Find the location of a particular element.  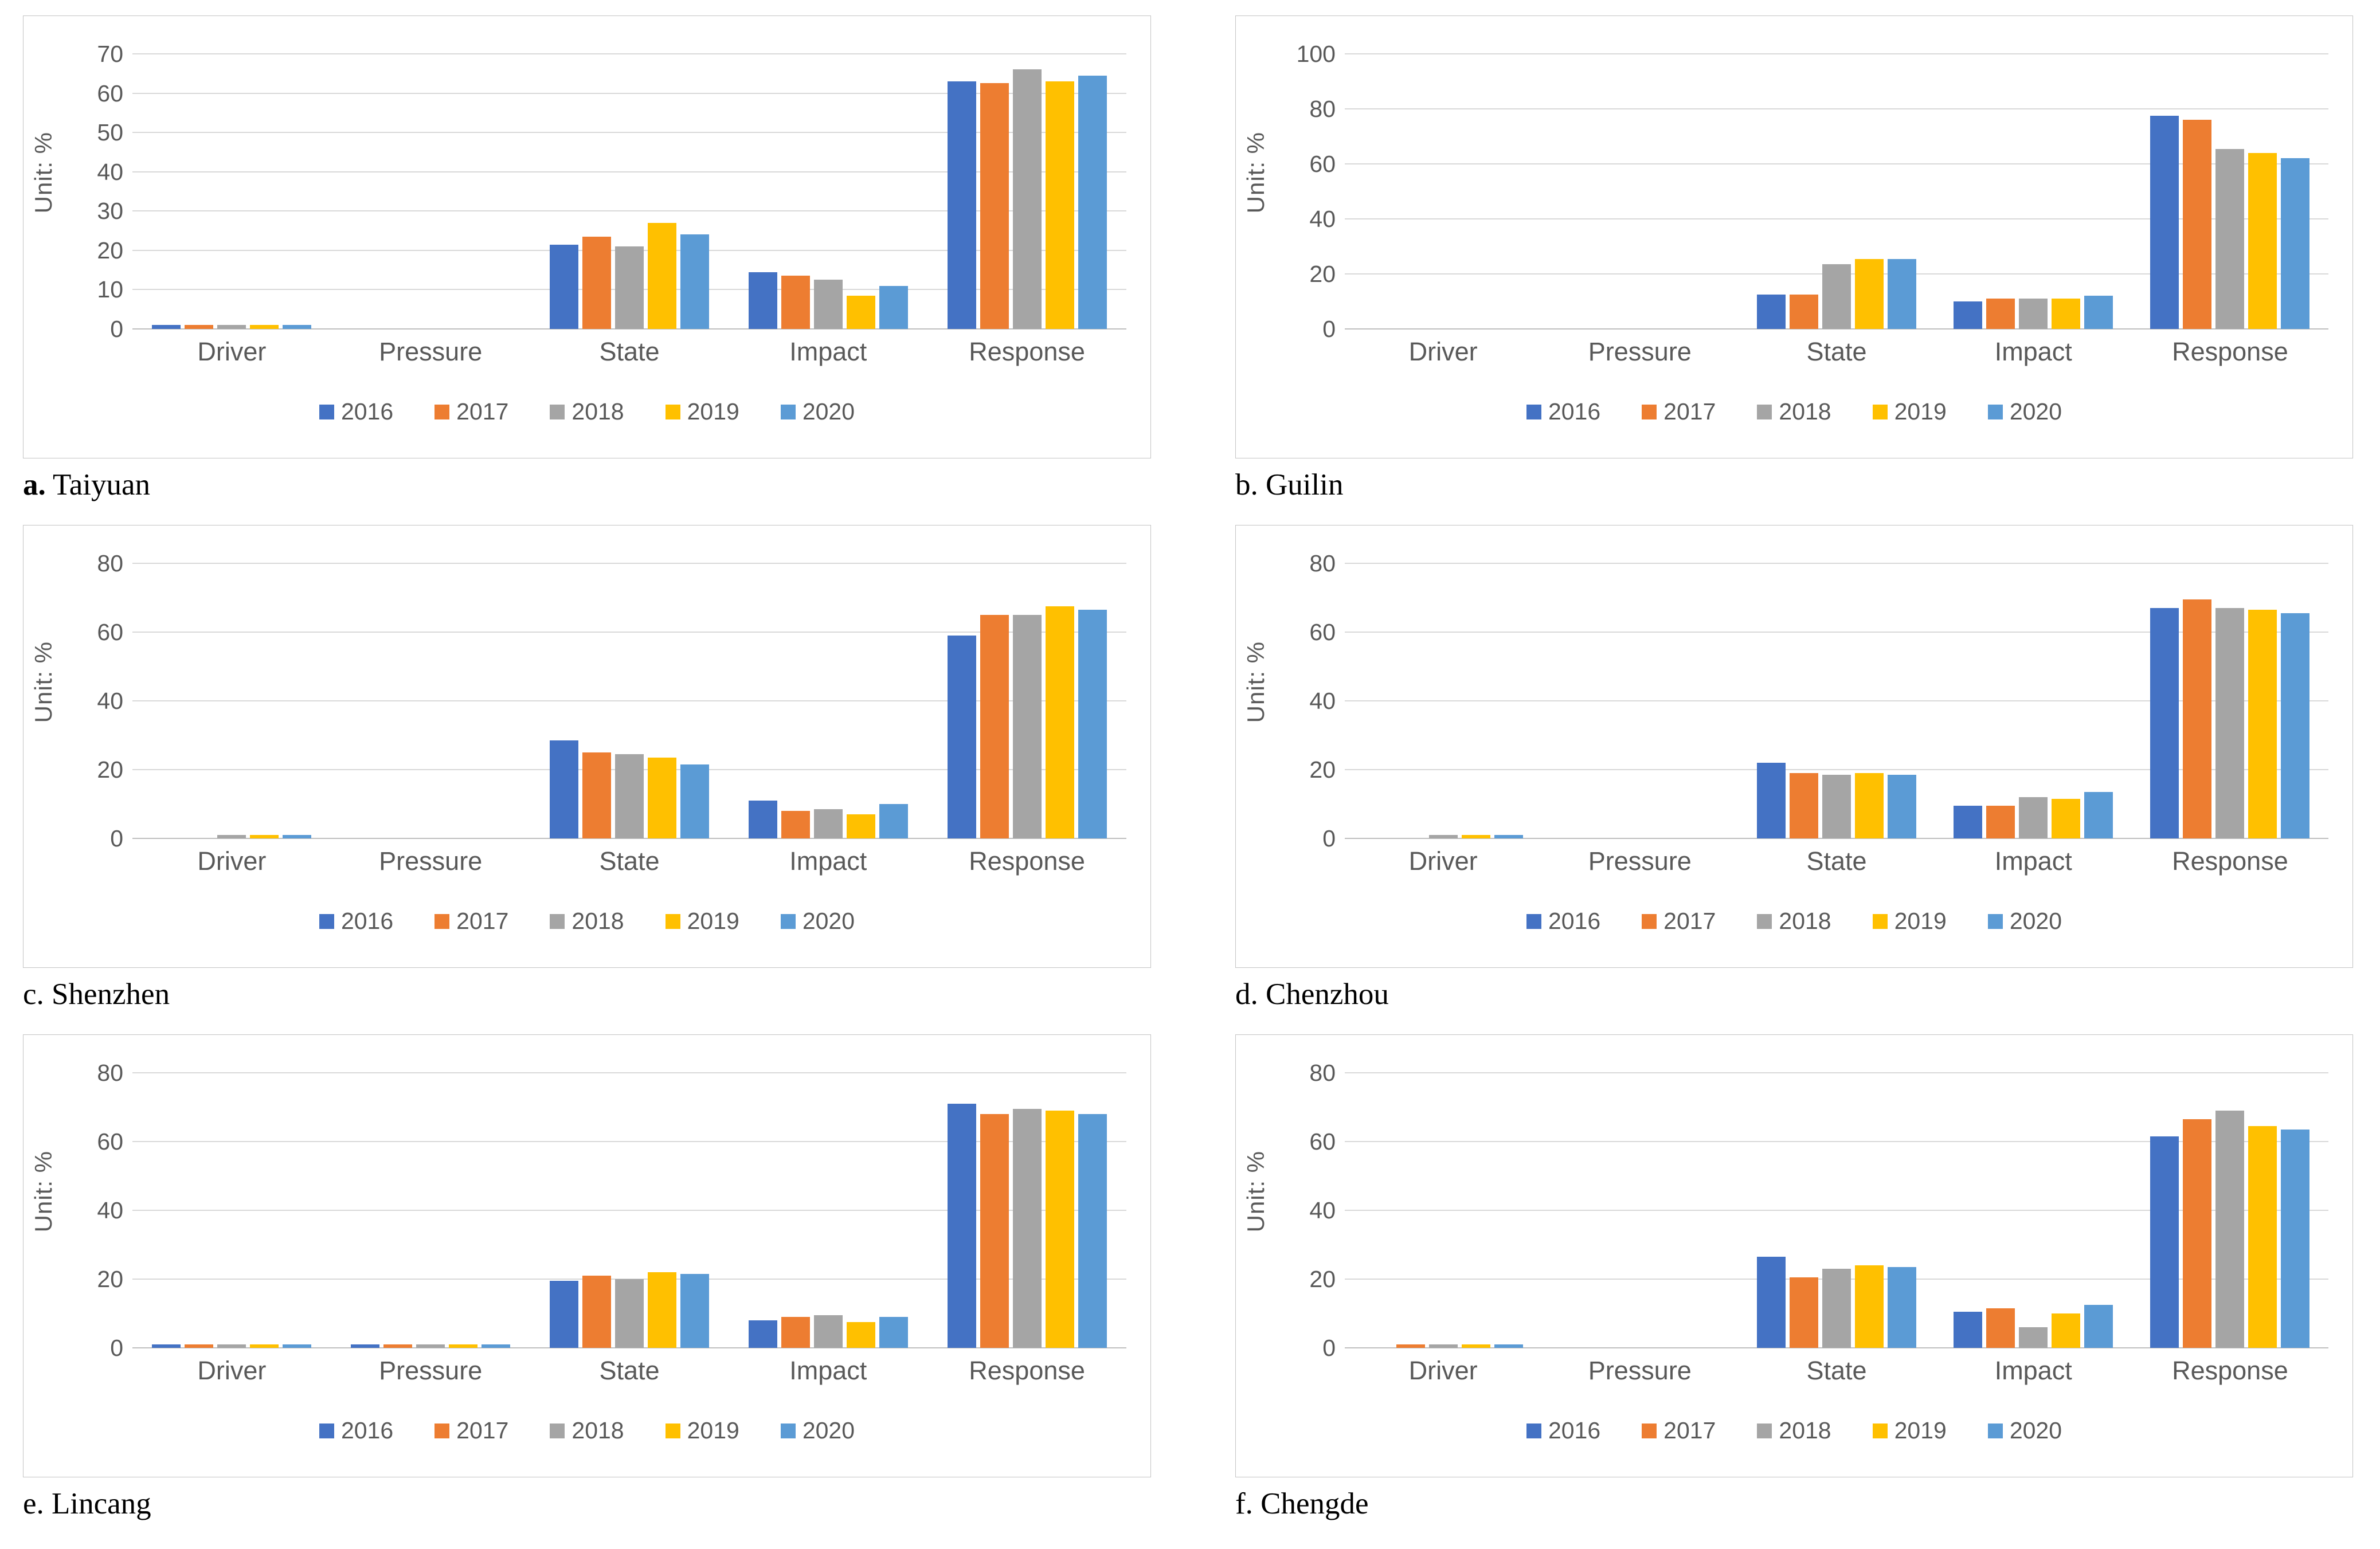

bar-2020-state is located at coordinates (694, 1311).